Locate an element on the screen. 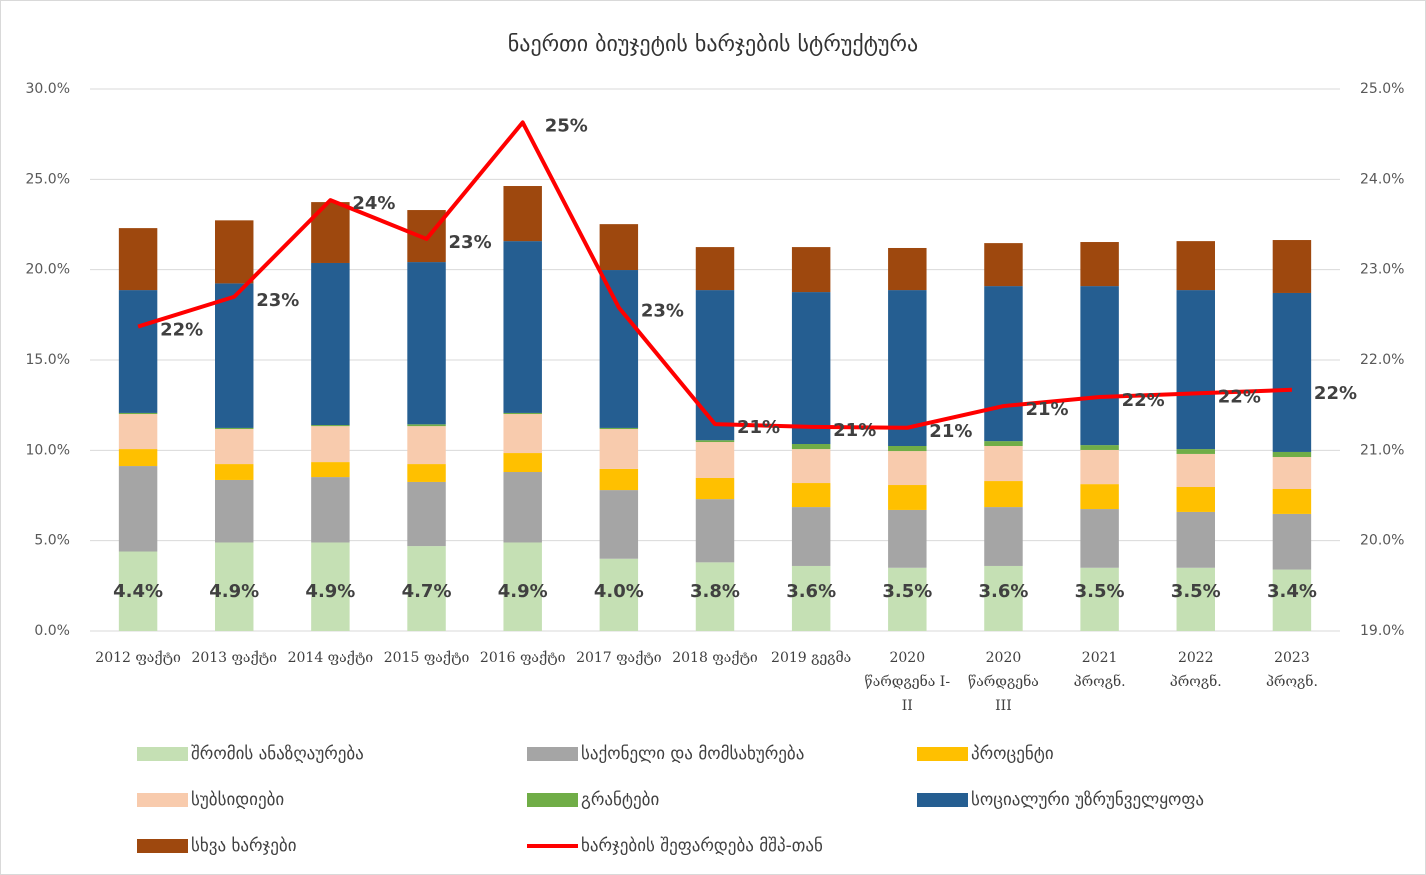  data-label: 3.8% is located at coordinates (715, 591).